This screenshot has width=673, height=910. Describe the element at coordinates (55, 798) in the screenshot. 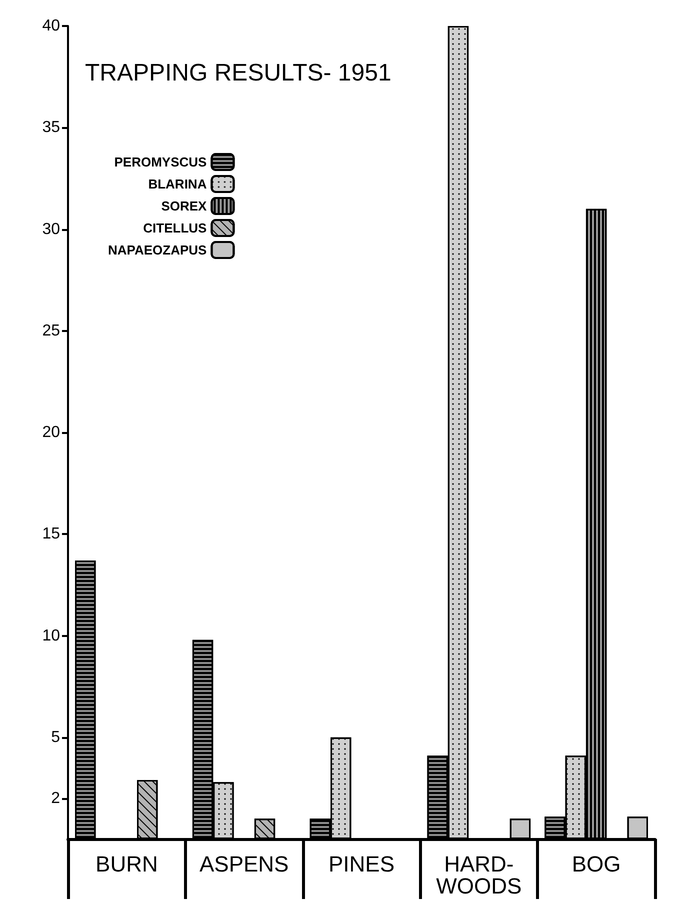

I see `y-tick-label: 2` at that location.